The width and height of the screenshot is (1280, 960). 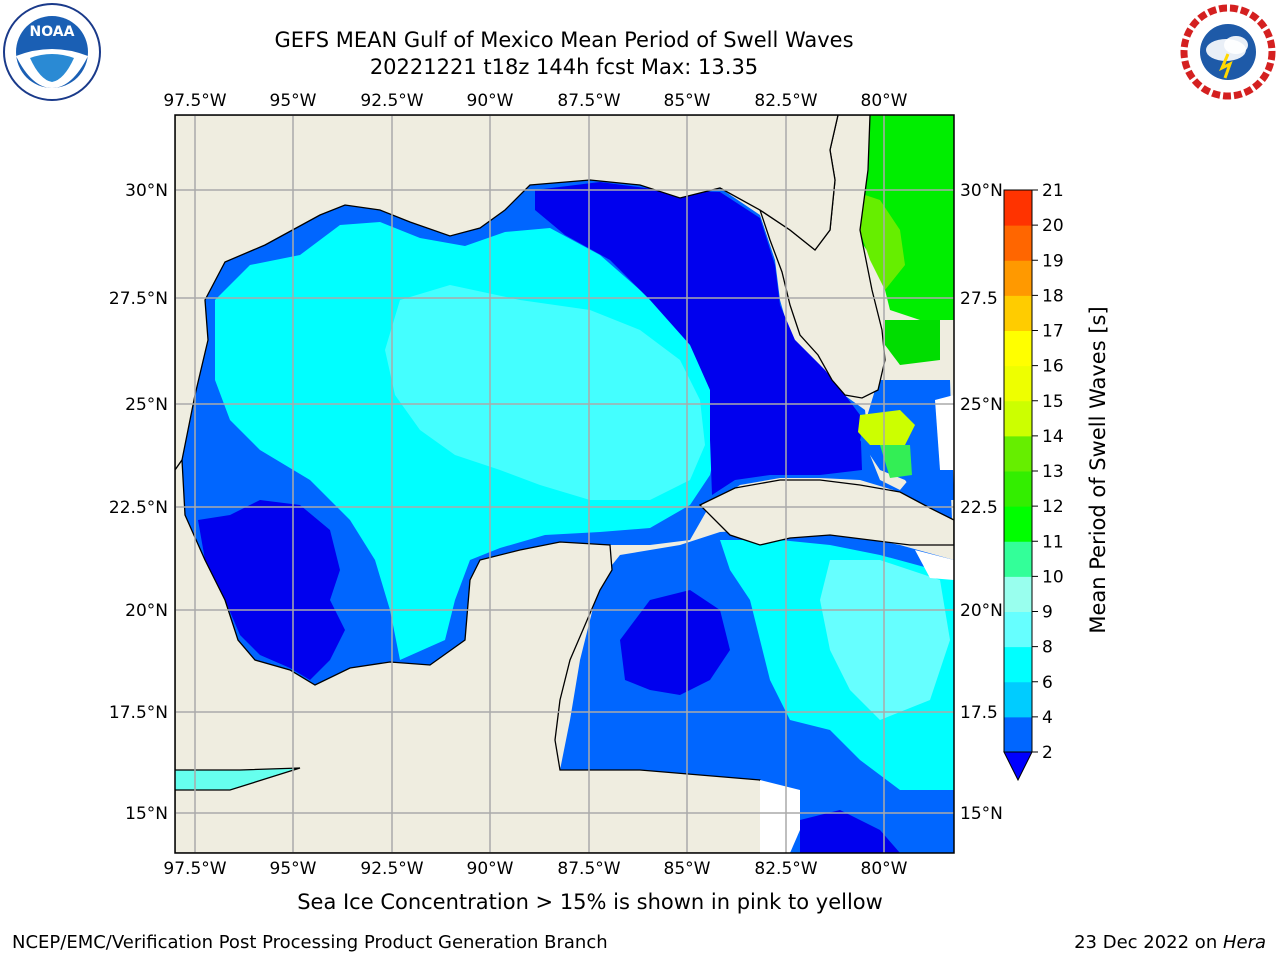 I want to click on nws-logo, so click(x=1228, y=52).